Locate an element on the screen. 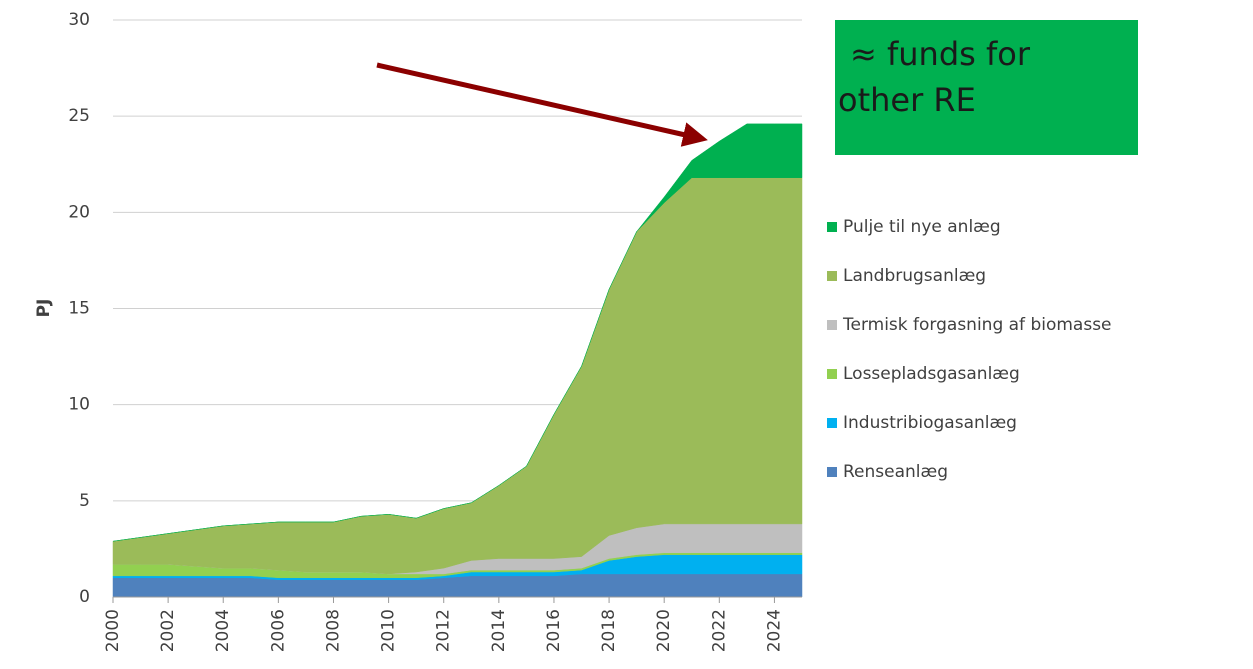 The width and height of the screenshot is (1253, 669). y-tick-label: 30 is located at coordinates (79, 20).